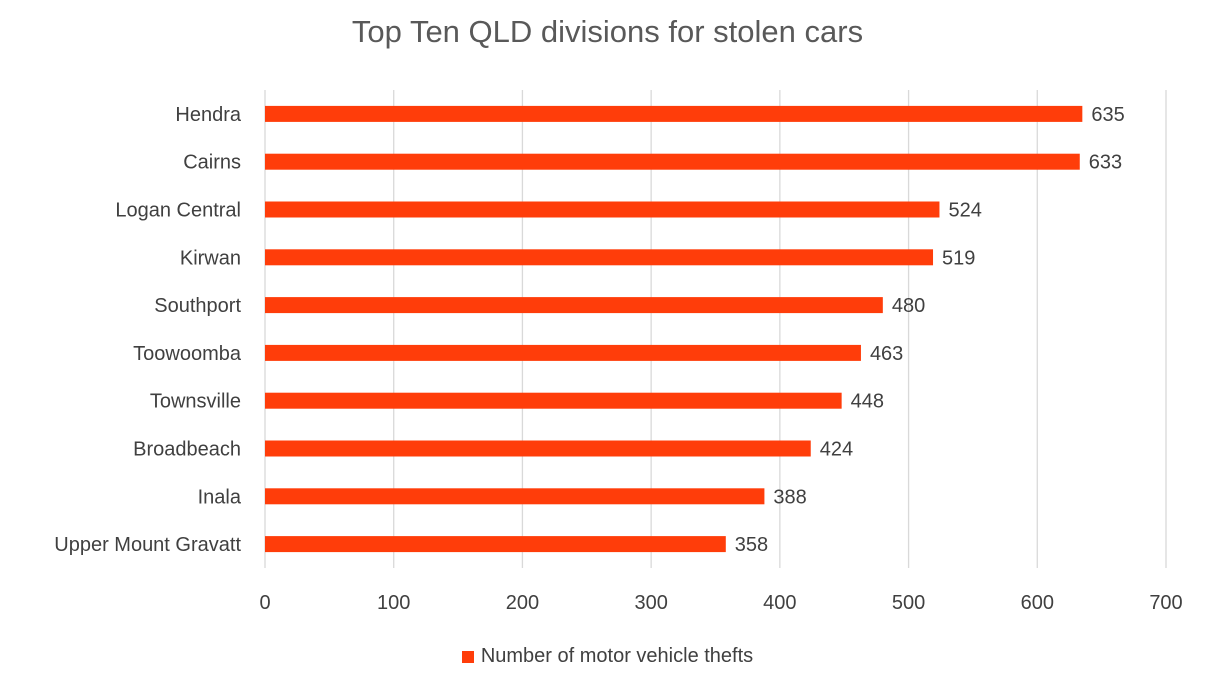 This screenshot has width=1215, height=686. I want to click on x-tick-label: 400, so click(779, 603).